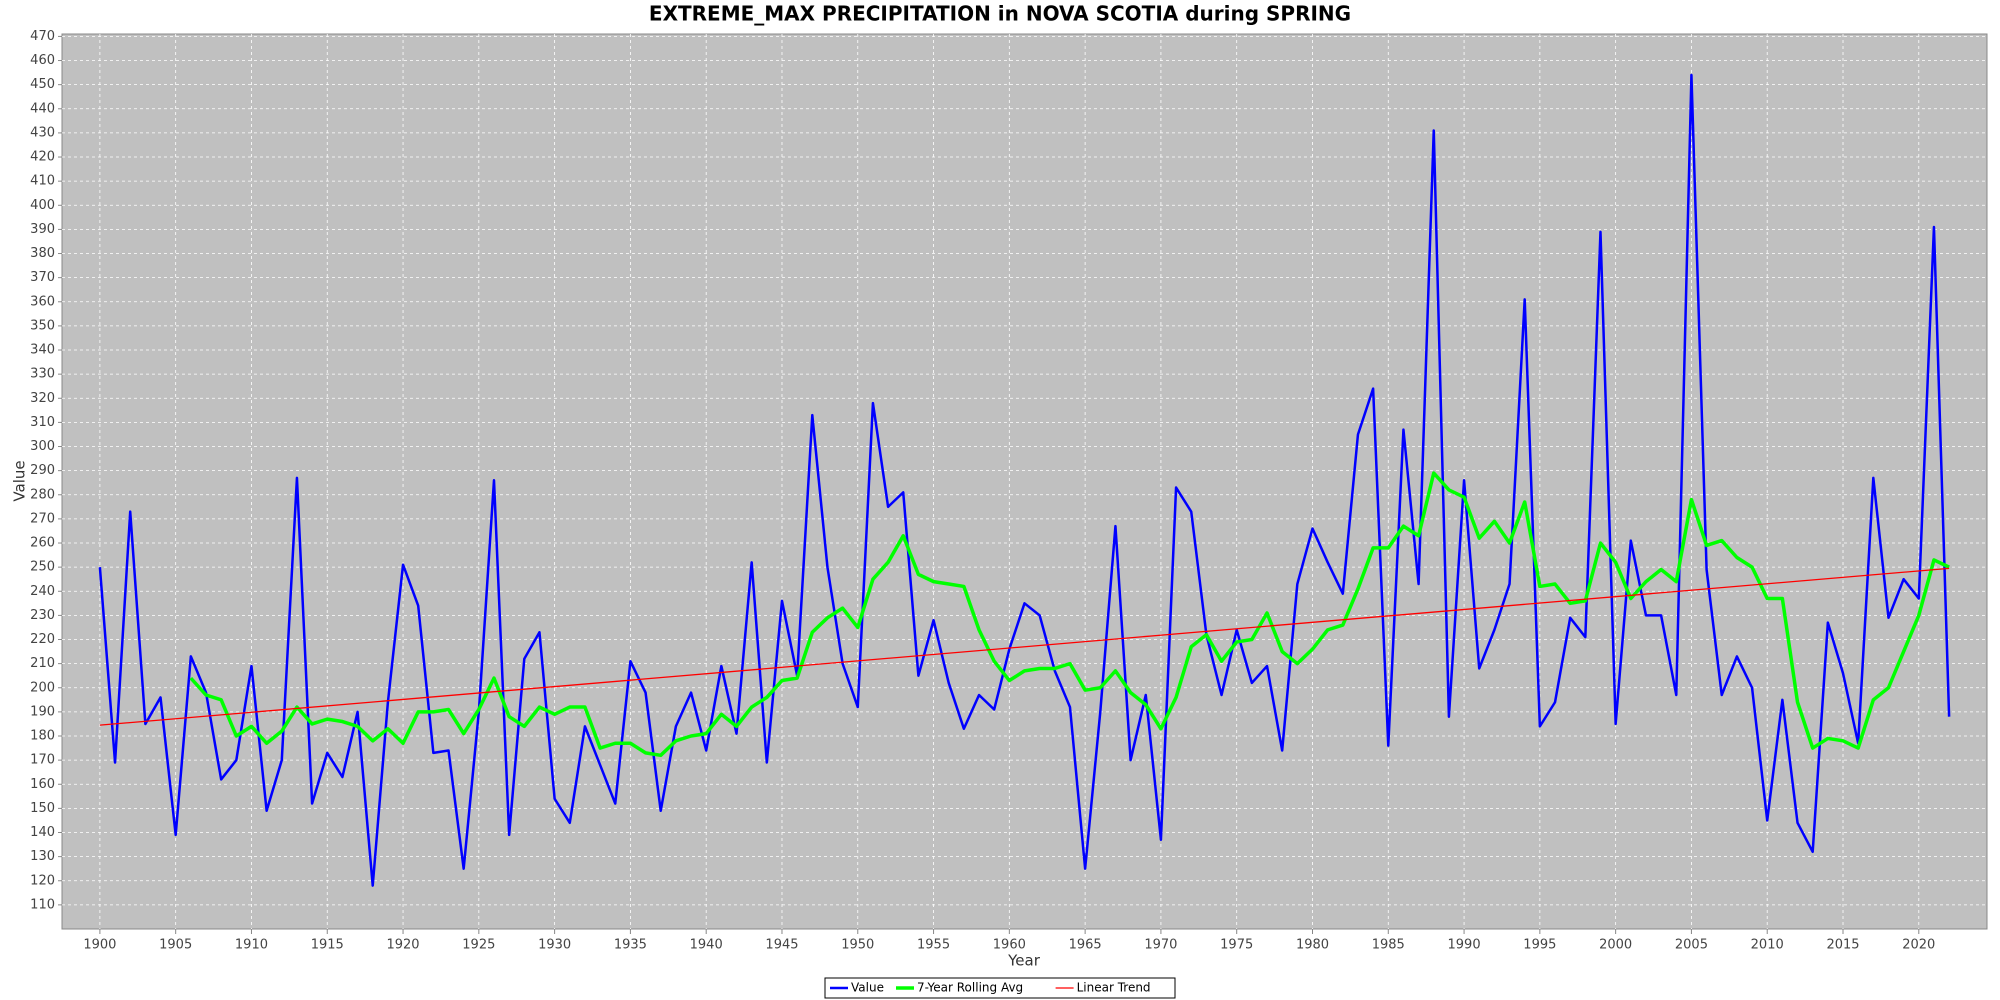  I want to click on legend-label: Linear Trend, so click(1114, 988).